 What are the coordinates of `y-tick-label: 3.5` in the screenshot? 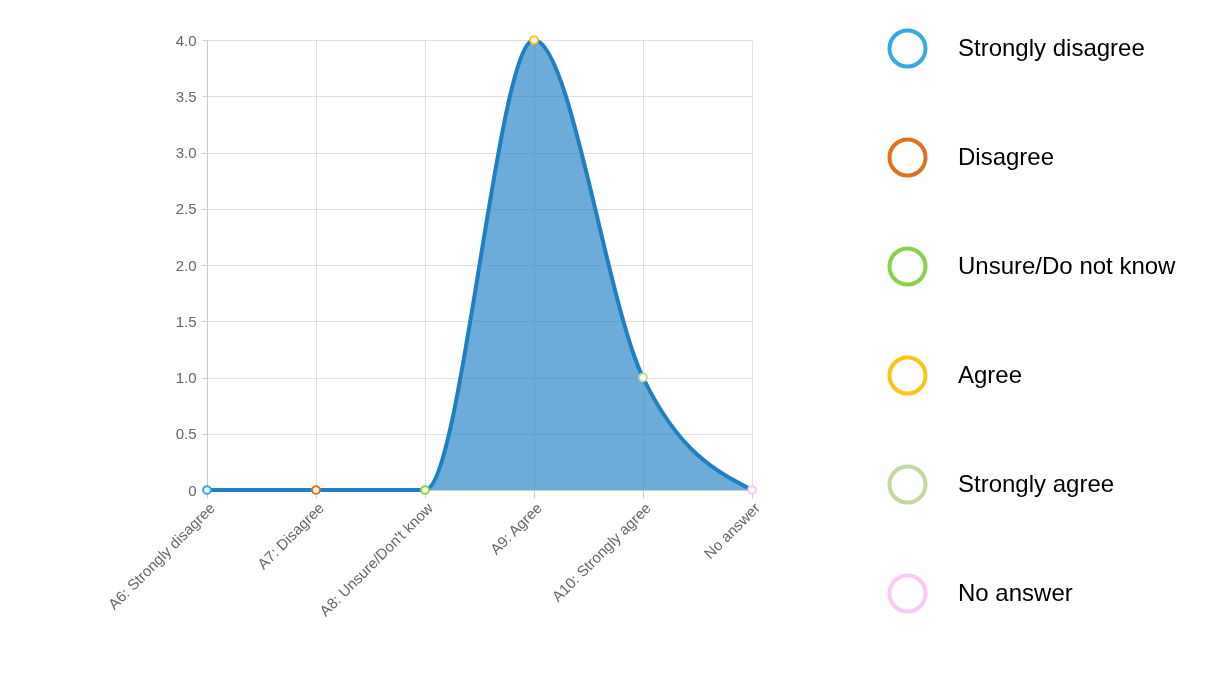 It's located at (186, 96).